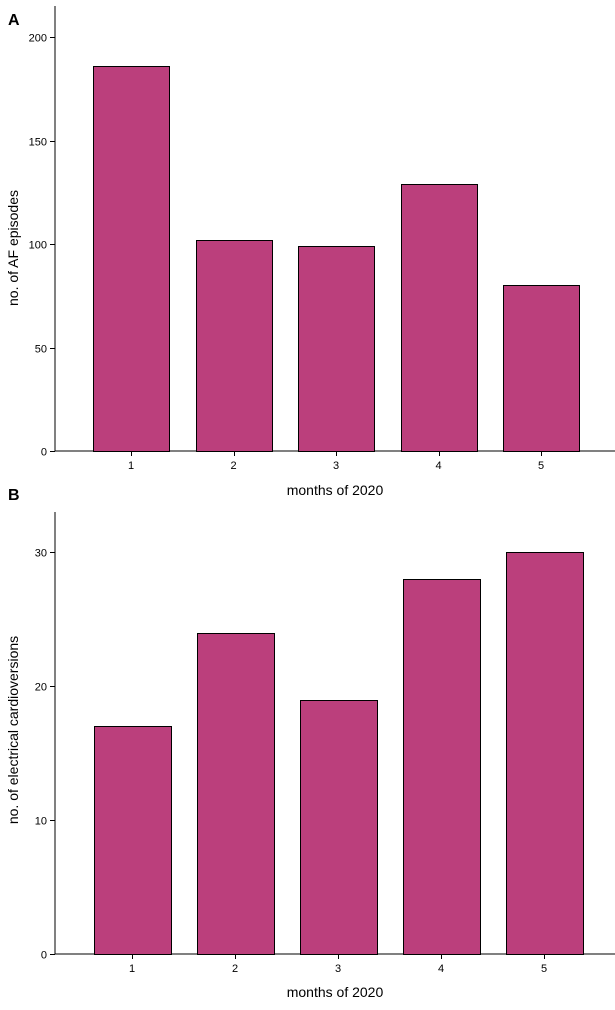 The width and height of the screenshot is (615, 1010). Describe the element at coordinates (38, 39) in the screenshot. I see `panel-a-y-tick-label: 200` at that location.